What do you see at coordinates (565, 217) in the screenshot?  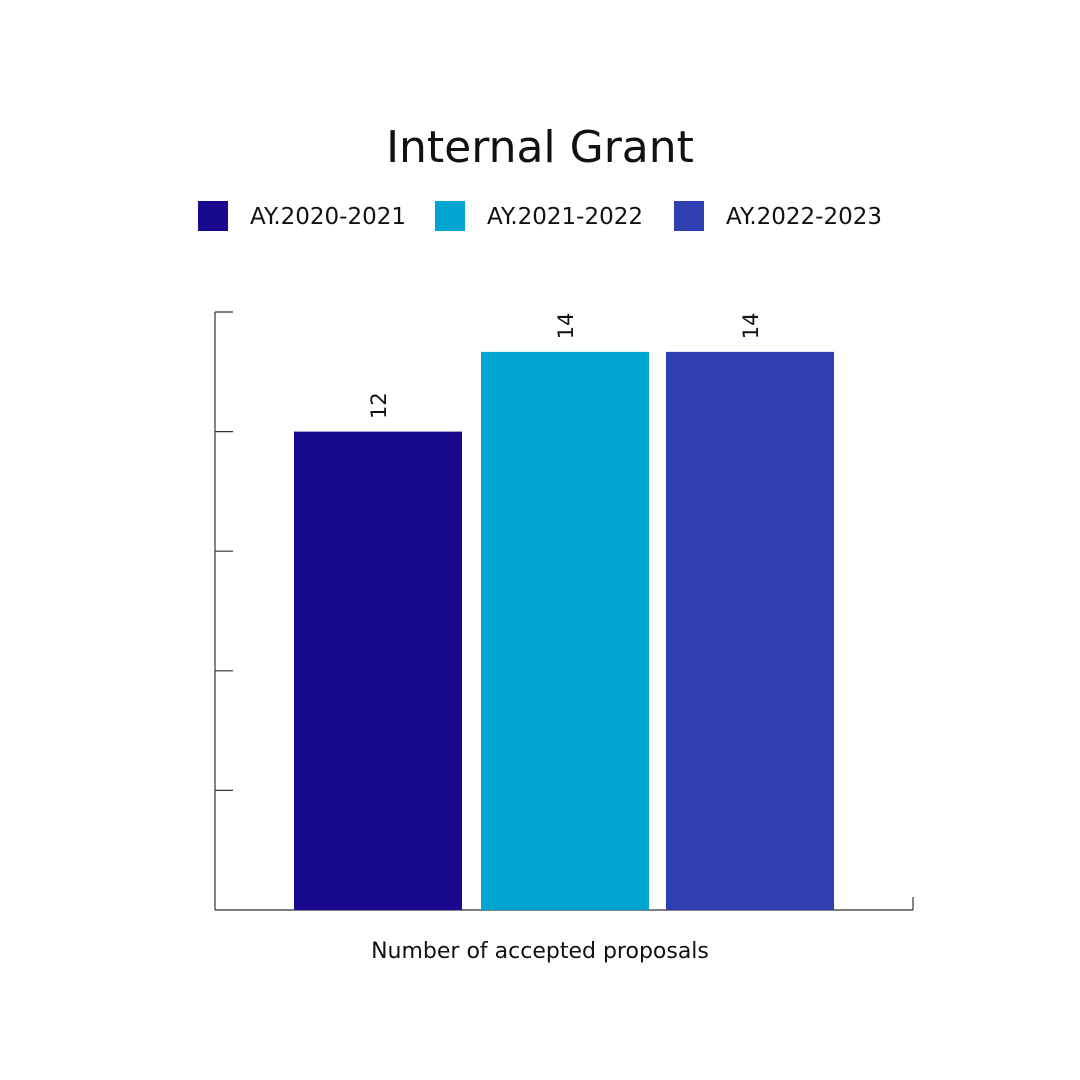 I see `legend-label-2: AY.2021-2022` at bounding box center [565, 217].